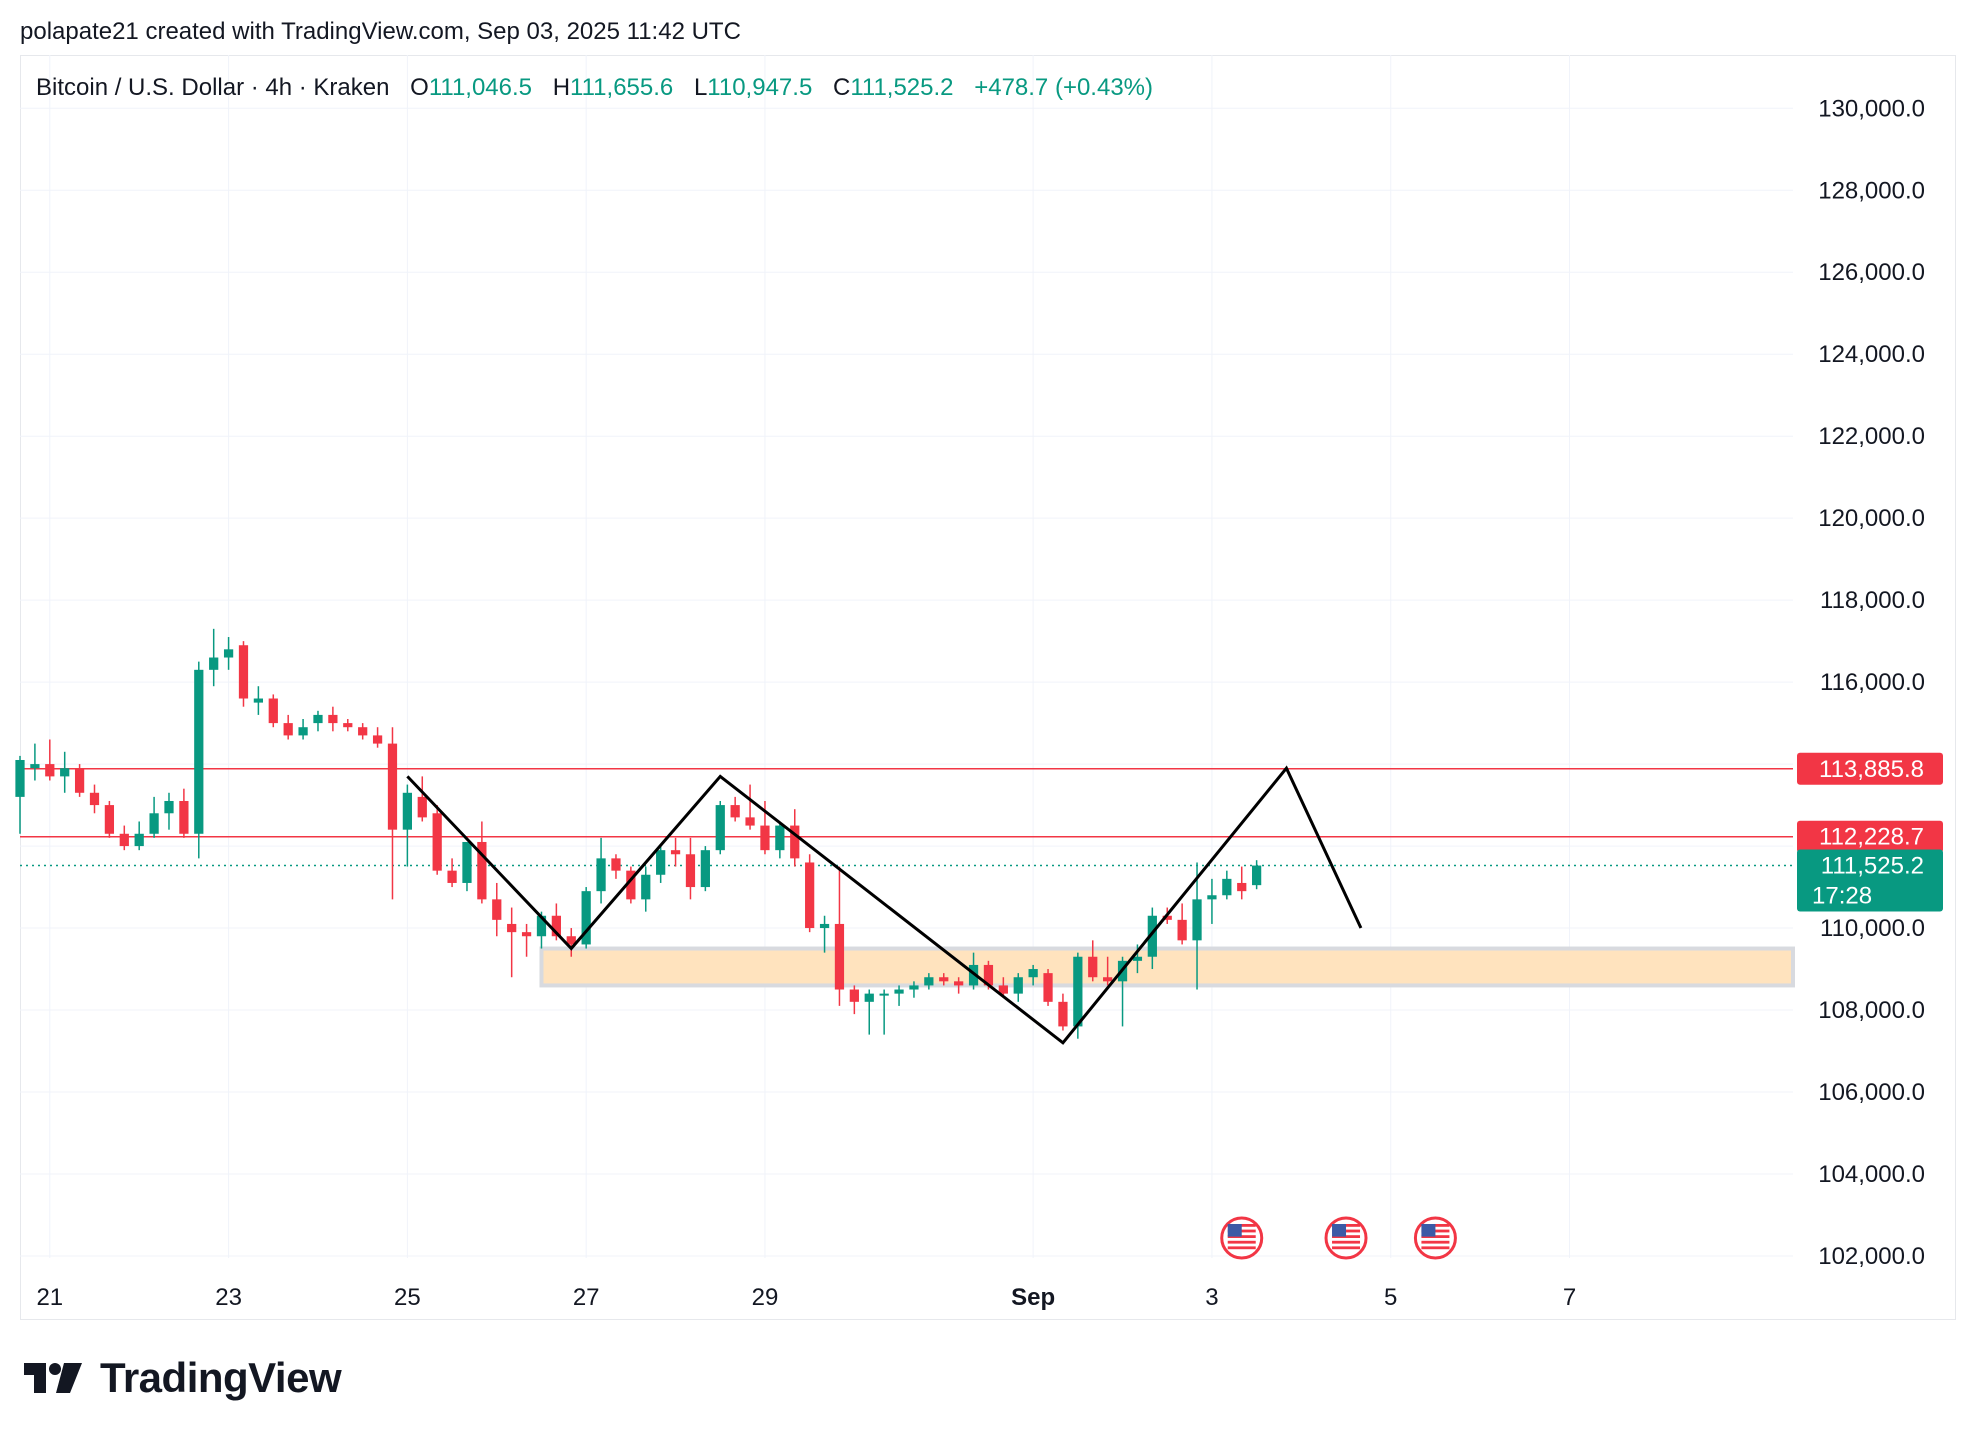  What do you see at coordinates (1211, 1297) in the screenshot?
I see `time-tick-label: 3` at bounding box center [1211, 1297].